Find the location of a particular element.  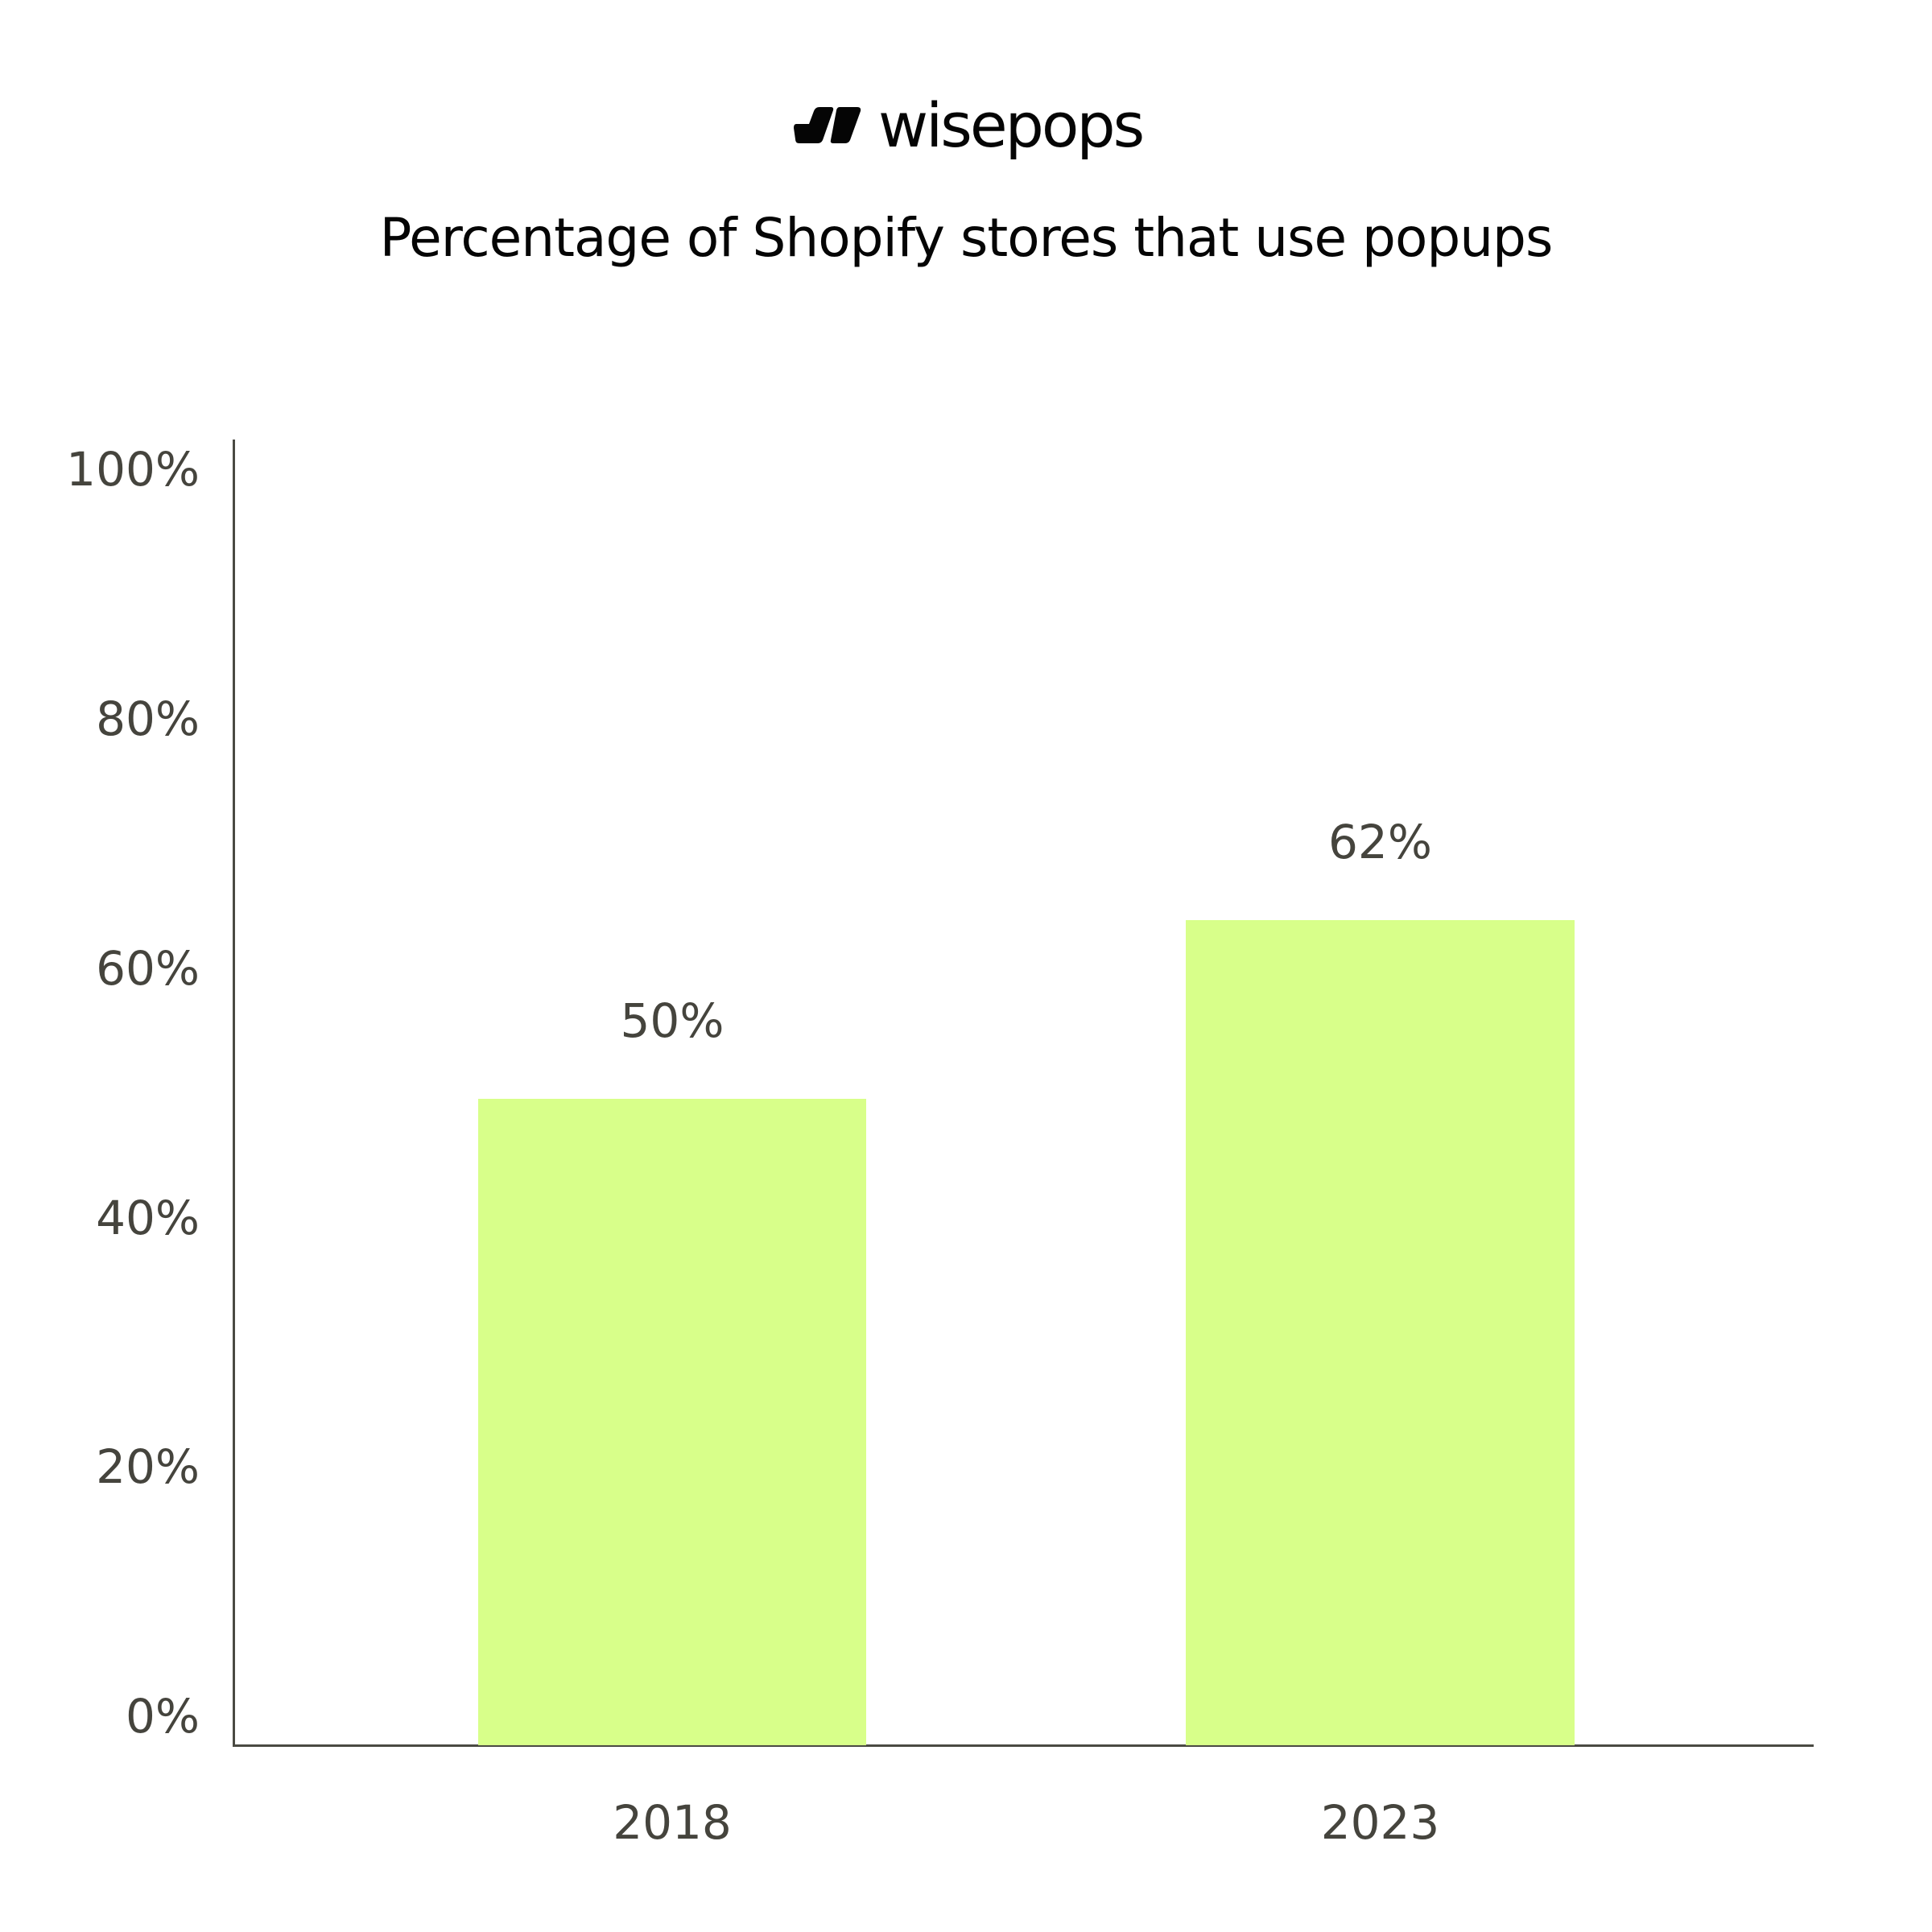

y-tick-label: 0% is located at coordinates (162, 1716).